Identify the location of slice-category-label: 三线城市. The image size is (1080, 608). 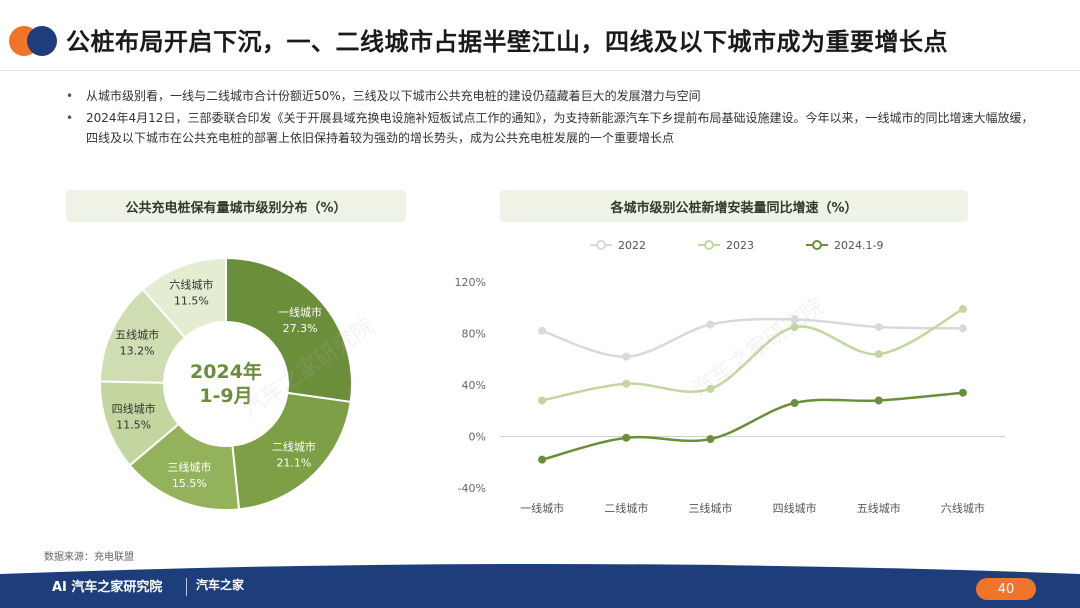
(189, 467).